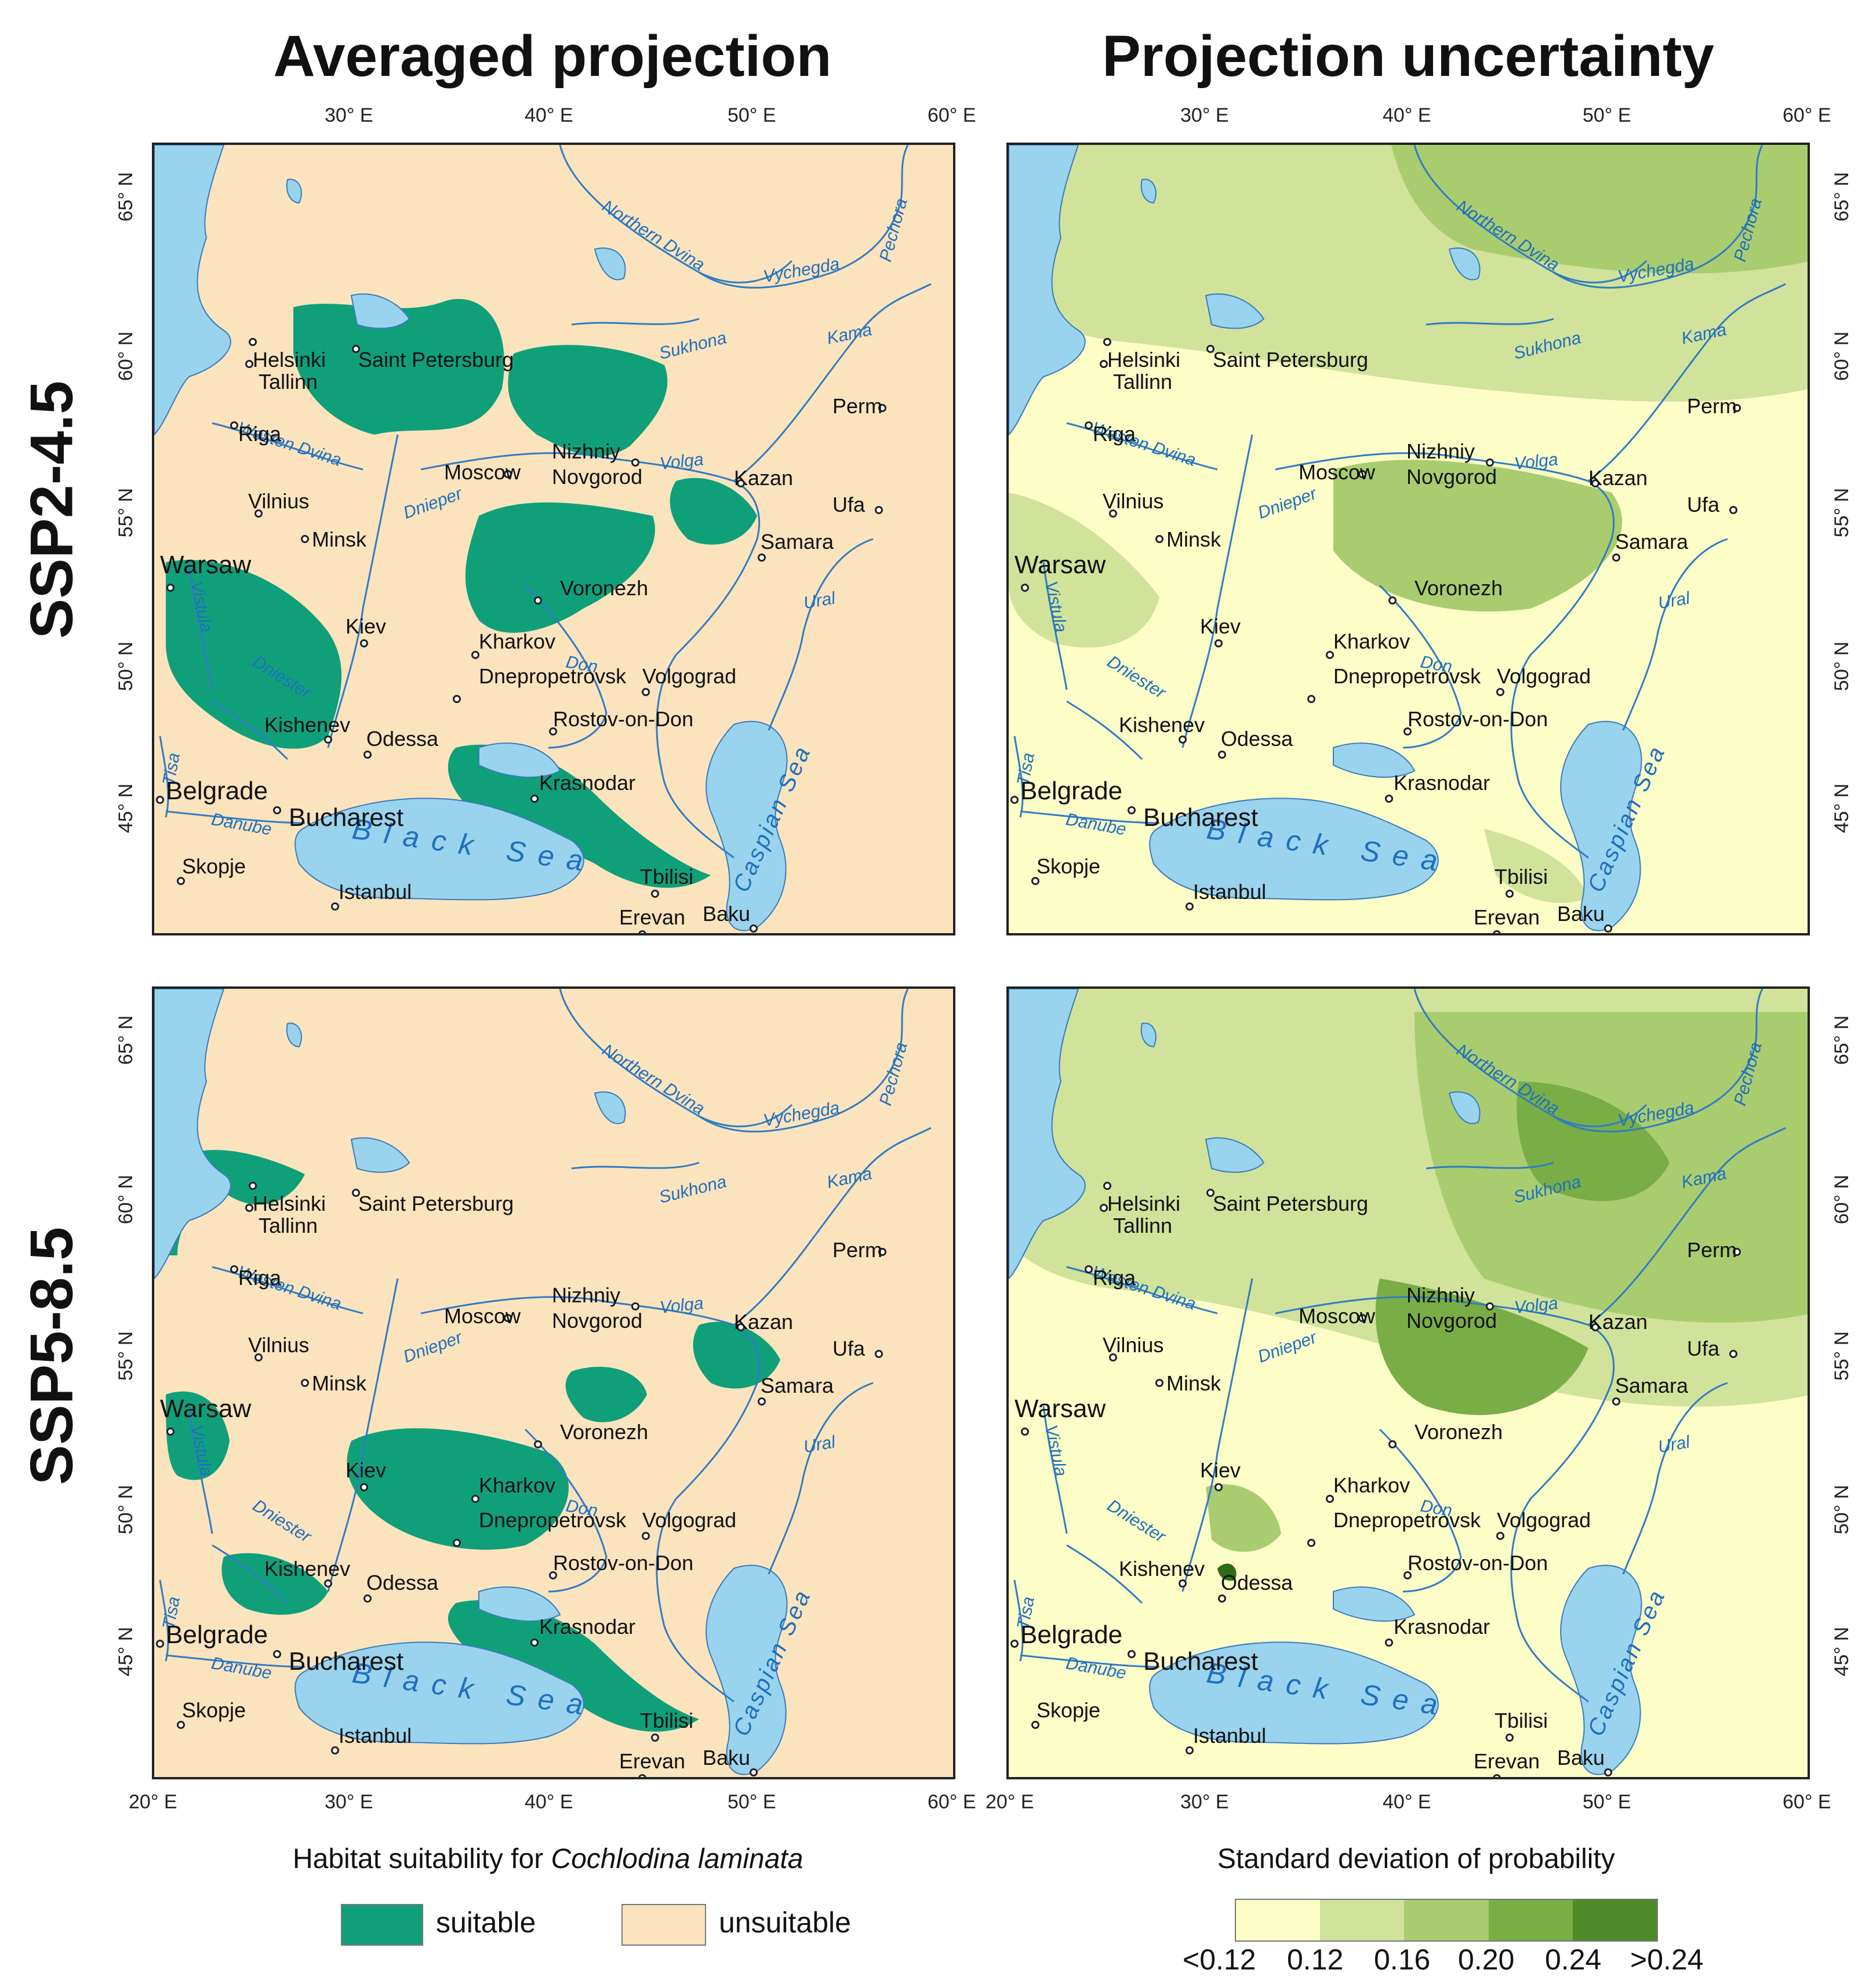  What do you see at coordinates (642, 1775) in the screenshot?
I see `city-marker-erevan` at bounding box center [642, 1775].